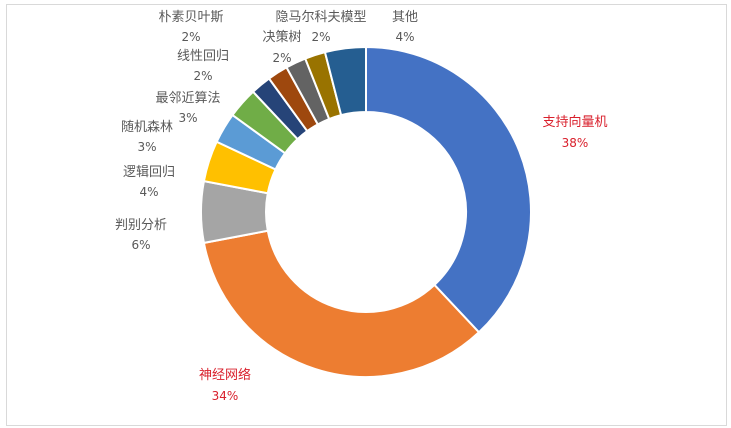  I want to click on slice-label-5: 随机森林, so click(147, 127).